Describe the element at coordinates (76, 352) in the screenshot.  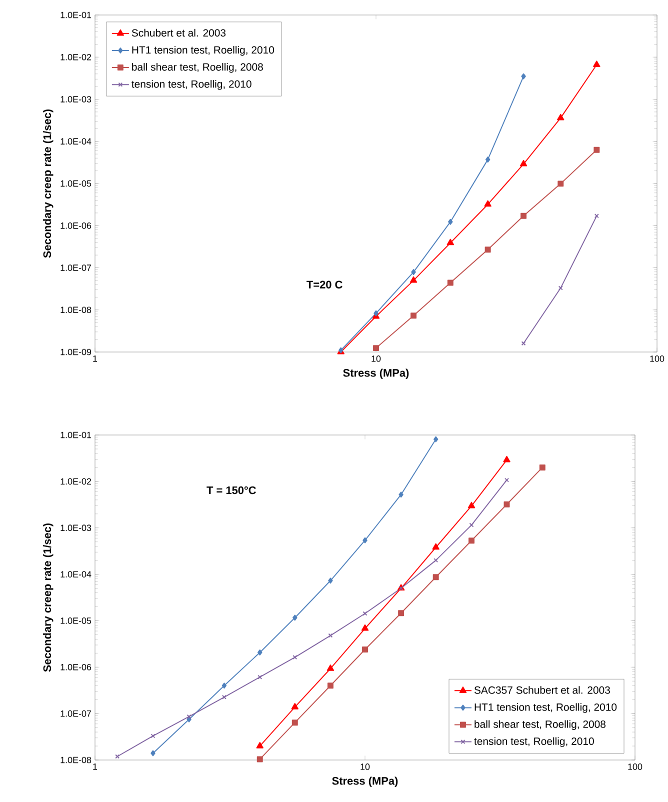
I see `y-tick-label: 1.0E-09` at that location.